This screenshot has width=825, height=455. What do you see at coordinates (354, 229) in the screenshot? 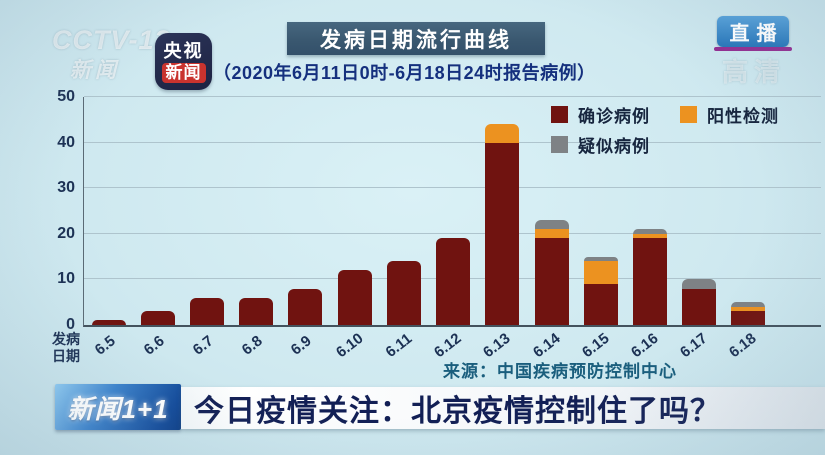
I see `bar-group-6.10: 6.10` at bounding box center [354, 229].